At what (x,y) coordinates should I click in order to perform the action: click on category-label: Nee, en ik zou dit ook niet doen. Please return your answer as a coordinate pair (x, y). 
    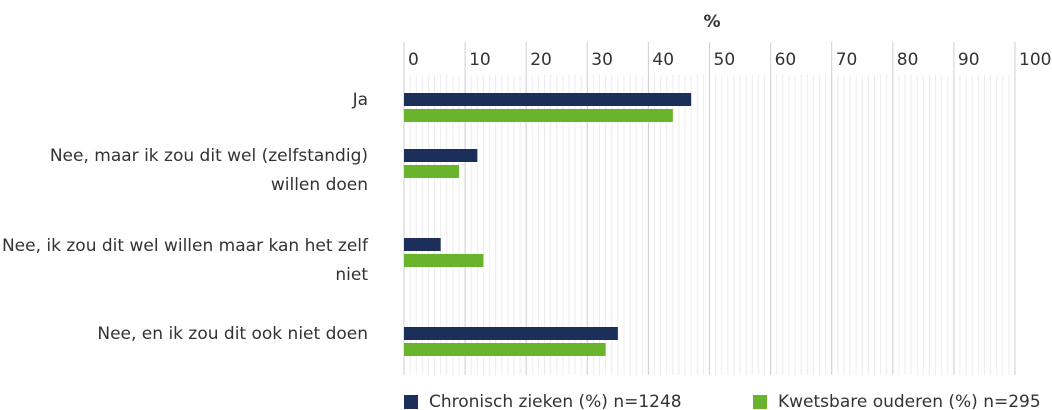
    Looking at the image, I should click on (232, 334).